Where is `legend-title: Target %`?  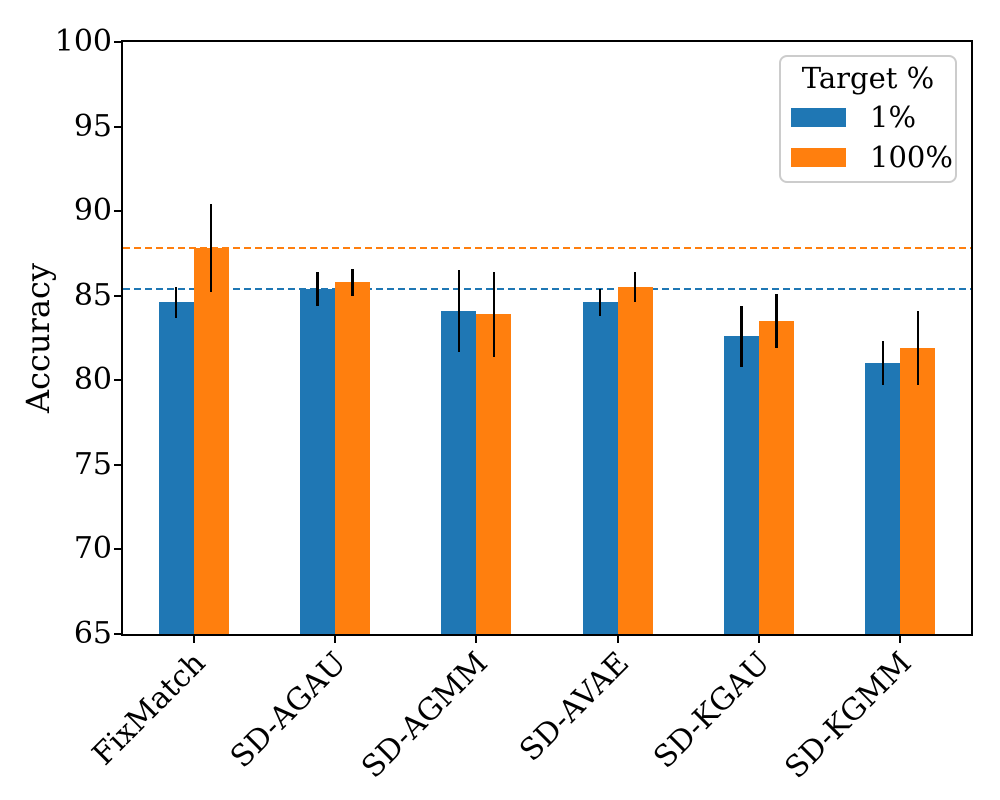
legend-title: Target % is located at coordinates (868, 78).